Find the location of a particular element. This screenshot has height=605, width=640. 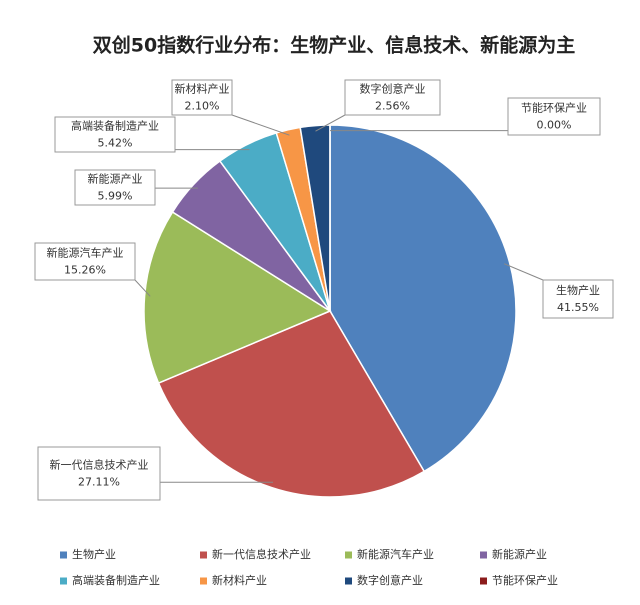

legend-label: 高端装备制造产业 is located at coordinates (116, 580).